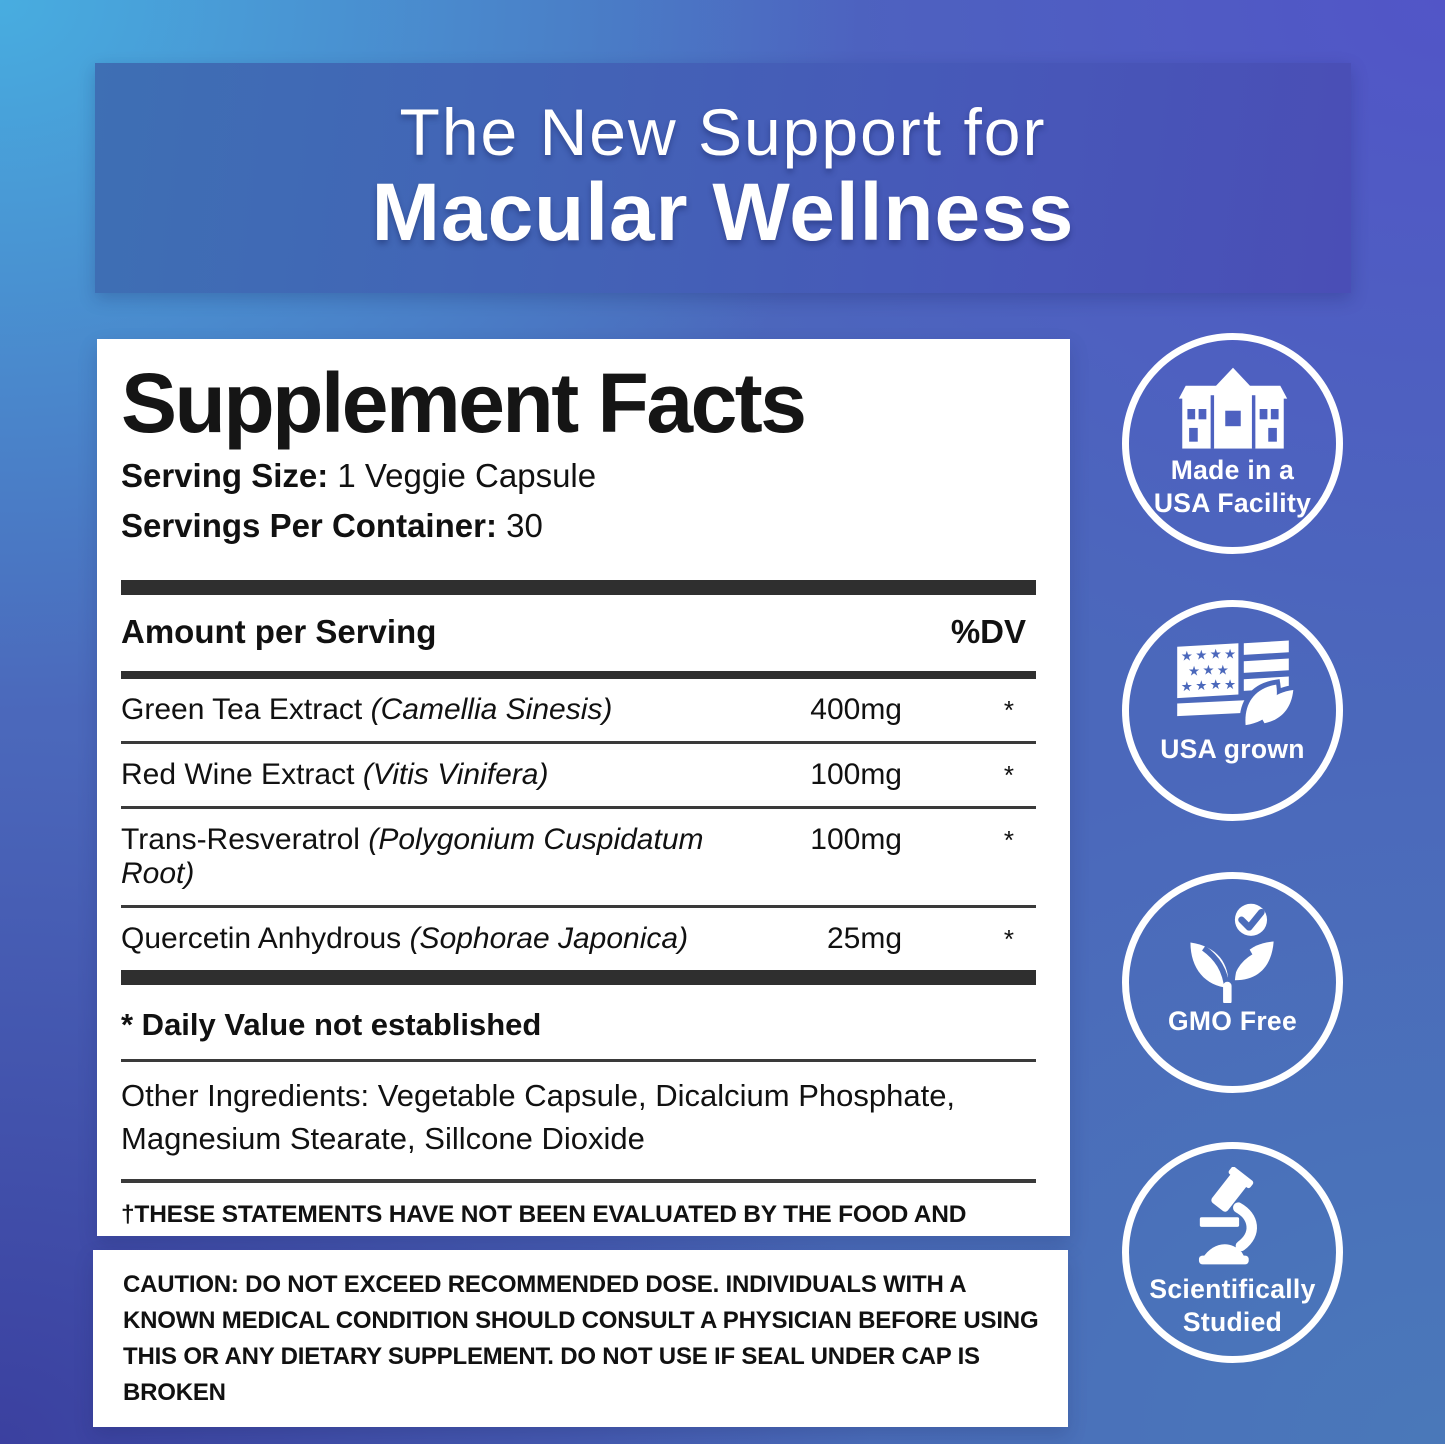  Describe the element at coordinates (491, 709) in the screenshot. I see `ingredient-botanical: (Camellia Sinesis)` at that location.